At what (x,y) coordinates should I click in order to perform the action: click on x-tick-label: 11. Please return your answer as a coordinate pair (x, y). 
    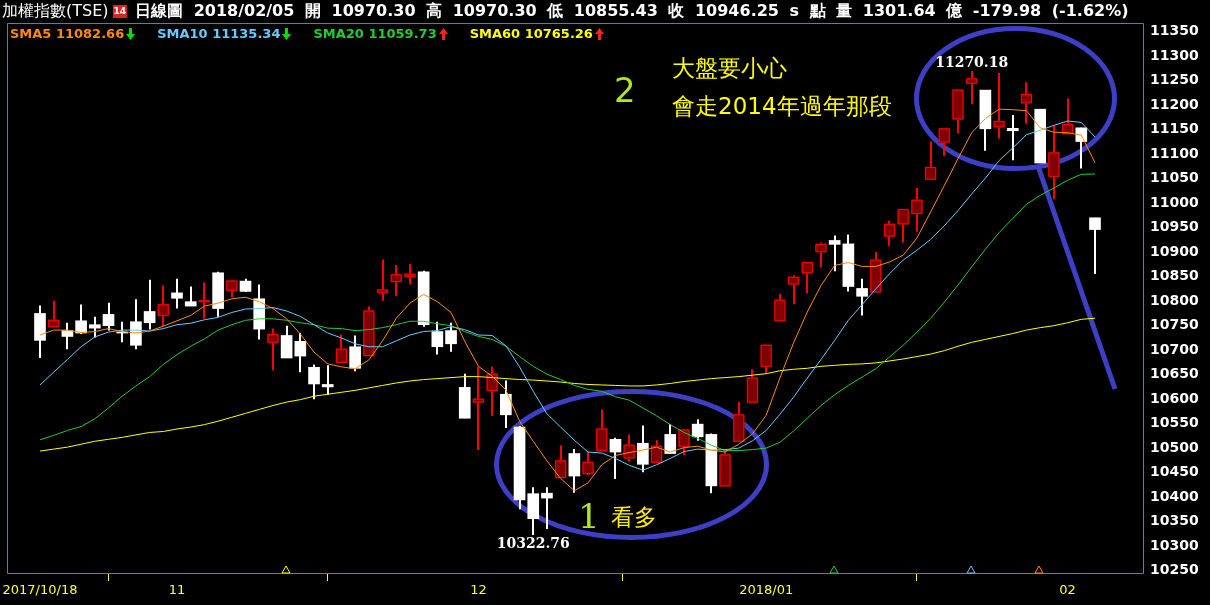
    Looking at the image, I should click on (177, 589).